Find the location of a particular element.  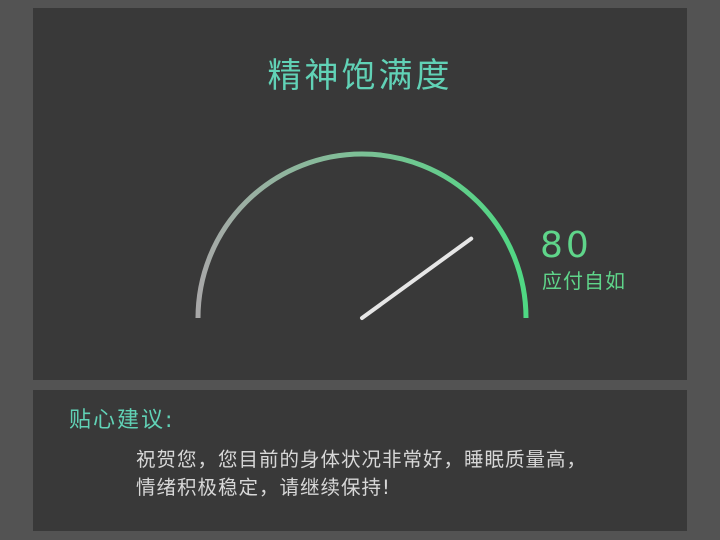

gauge-needle is located at coordinates (417, 278).